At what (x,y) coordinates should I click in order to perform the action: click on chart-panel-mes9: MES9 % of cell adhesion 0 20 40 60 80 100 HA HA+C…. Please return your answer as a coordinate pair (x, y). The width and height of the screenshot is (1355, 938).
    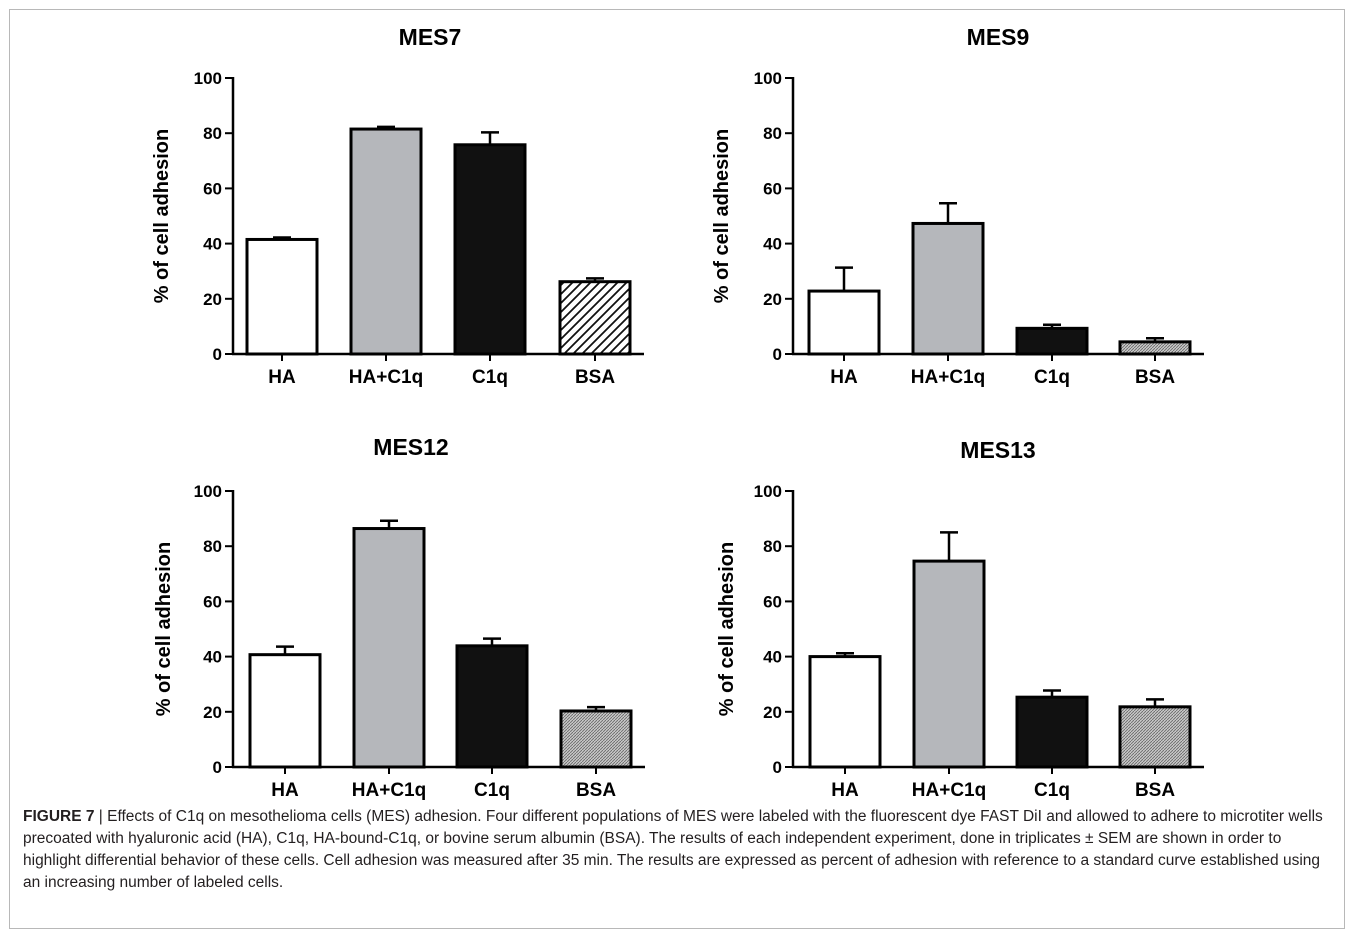
    Looking at the image, I should click on (957, 206).